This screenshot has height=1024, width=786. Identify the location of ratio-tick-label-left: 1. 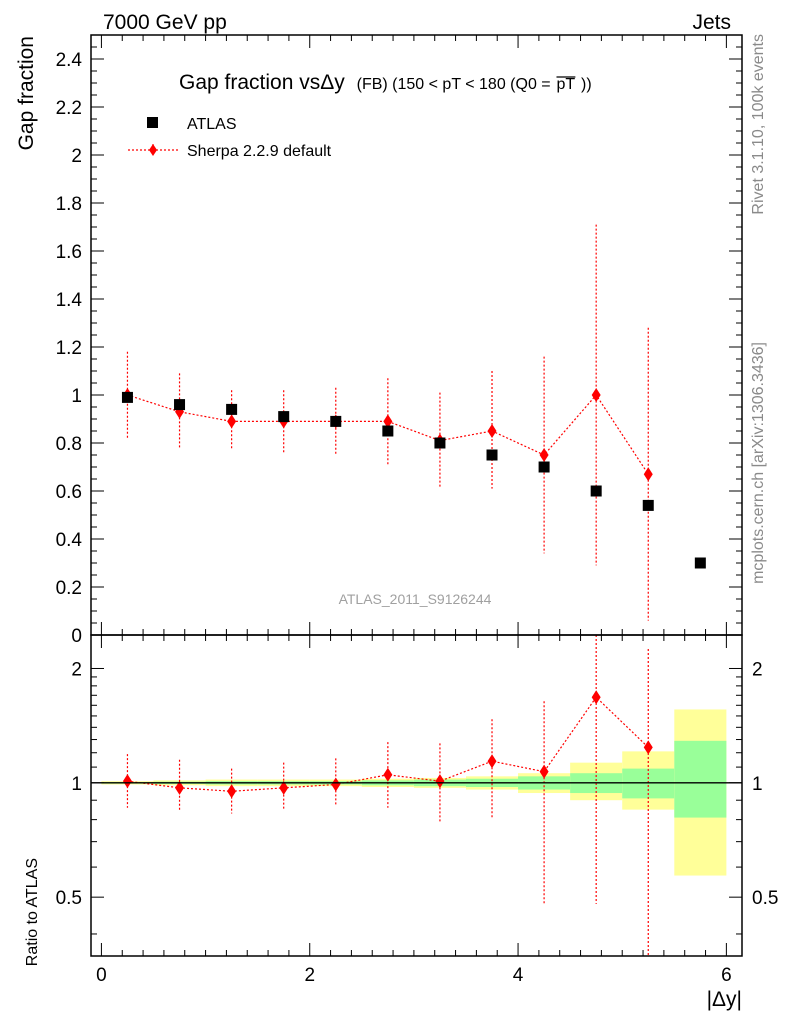
(76, 784).